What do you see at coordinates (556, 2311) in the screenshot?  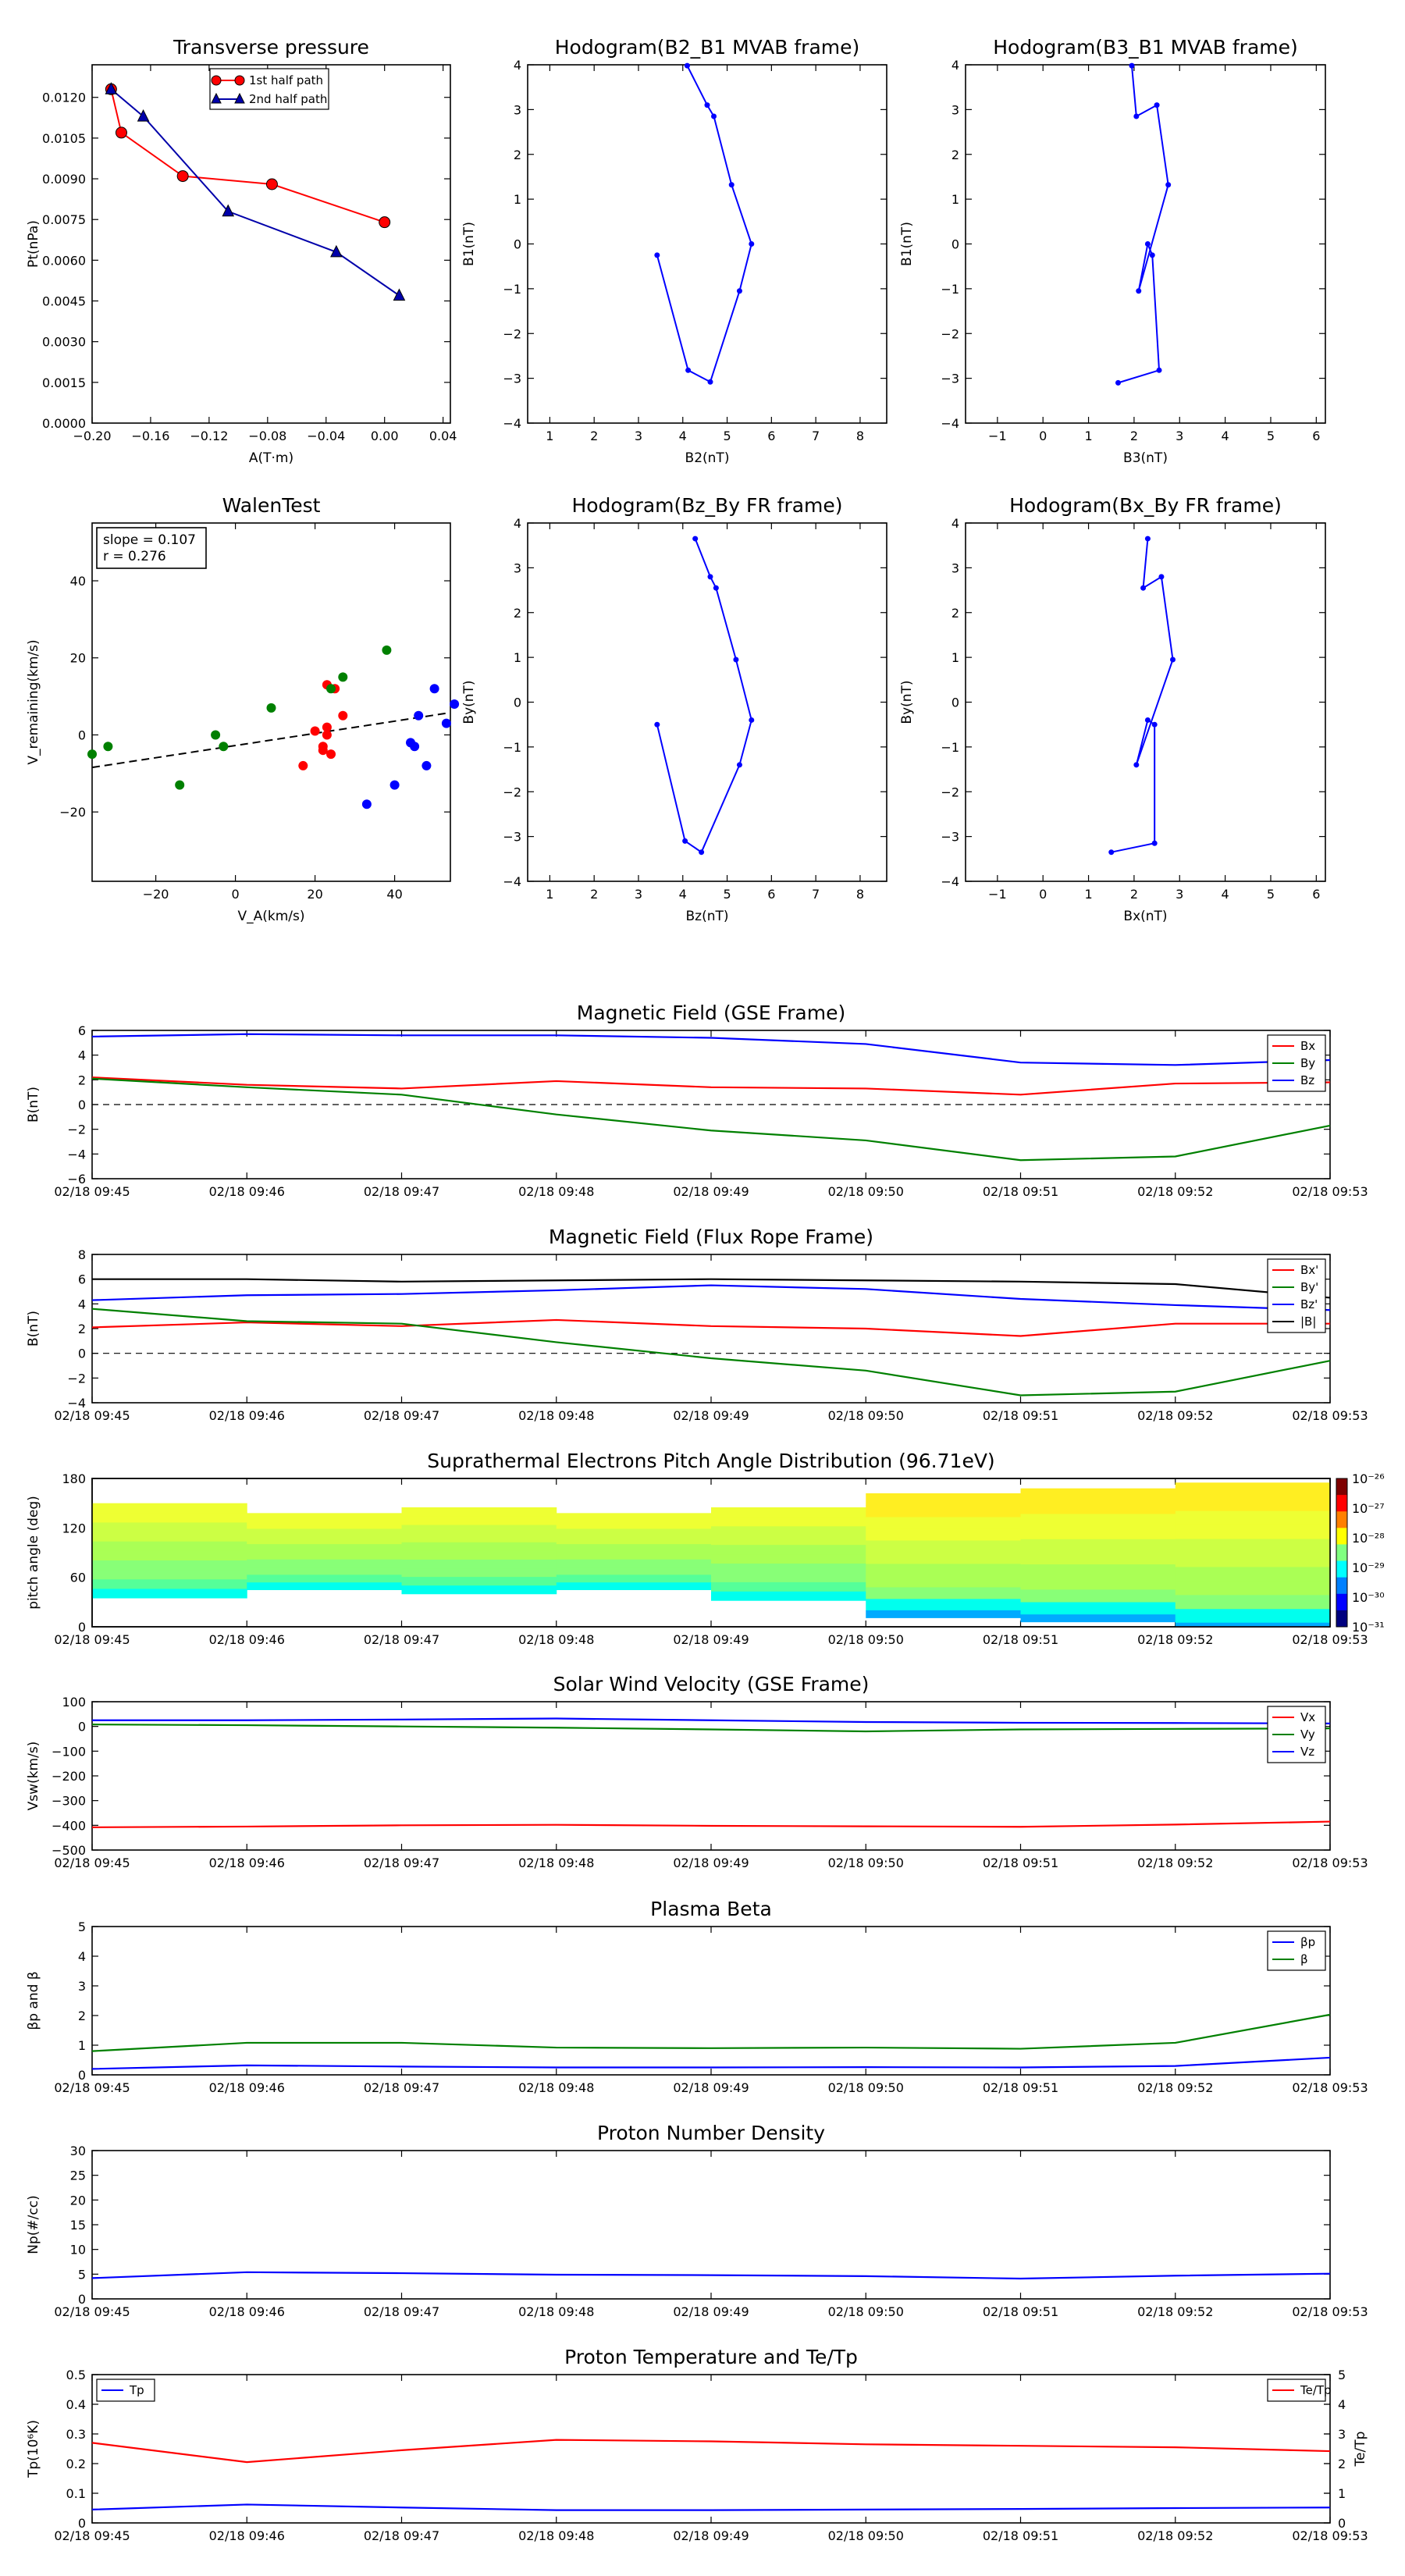 I see `np-time-label: 02/18 09:48` at bounding box center [556, 2311].